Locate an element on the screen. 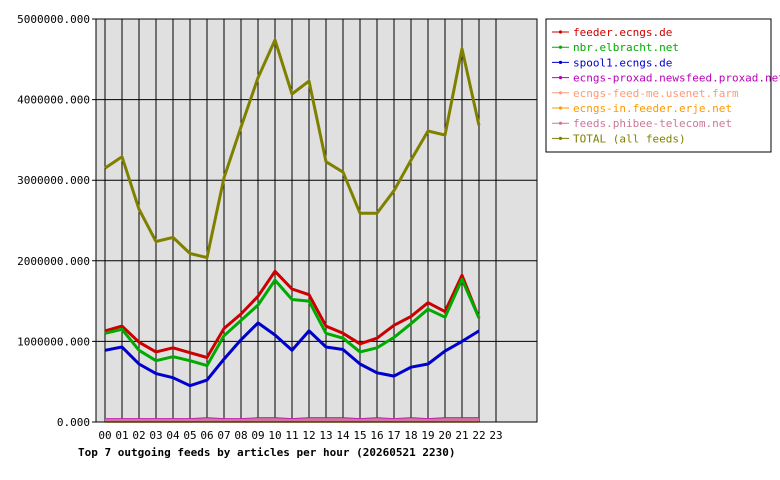 This screenshot has height=480, width=780. x-tick-label: 10 is located at coordinates (274, 435).